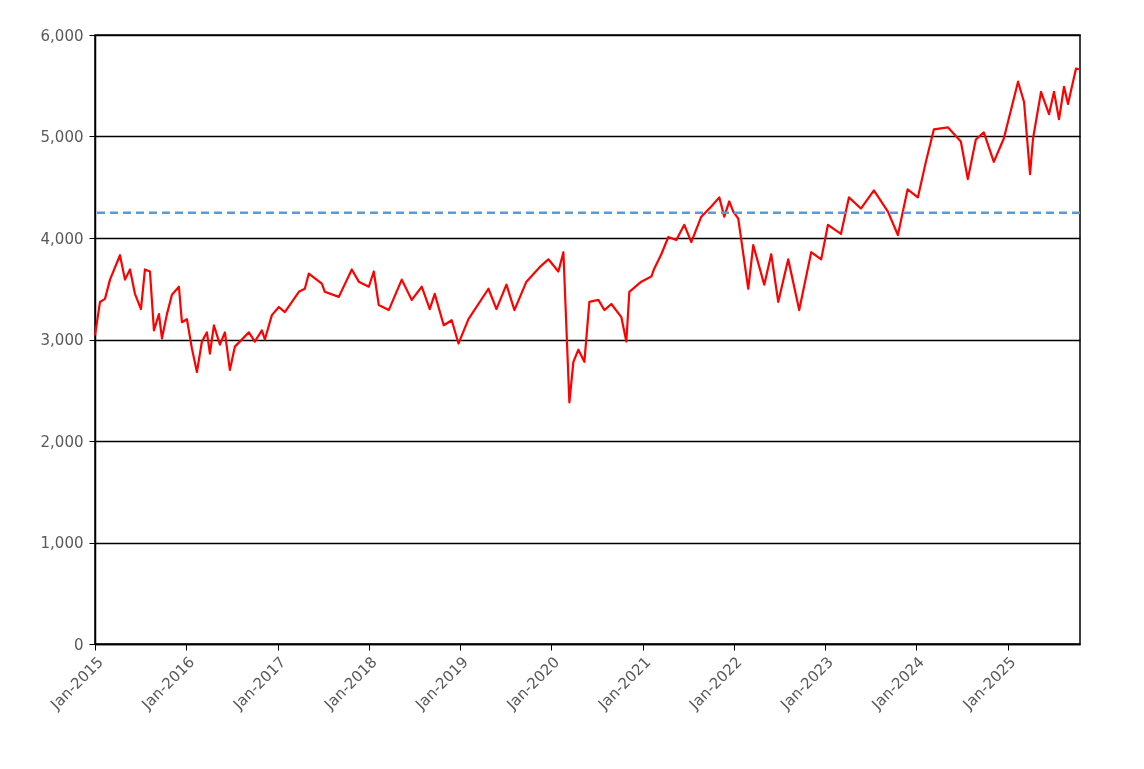 The width and height of the screenshot is (1144, 769). I want to click on y-tick-label: 5,000, so click(62, 137).